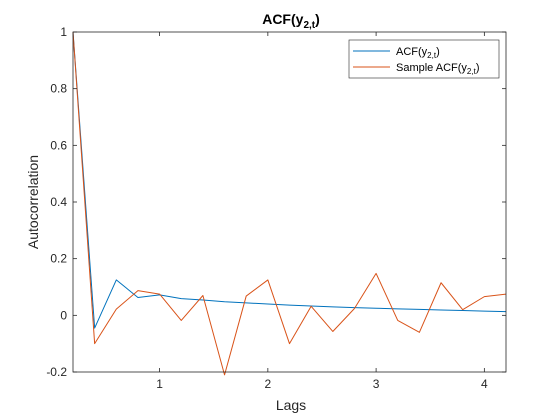 The width and height of the screenshot is (560, 420). Describe the element at coordinates (291, 405) in the screenshot. I see `x-axis-label: Lags` at that location.